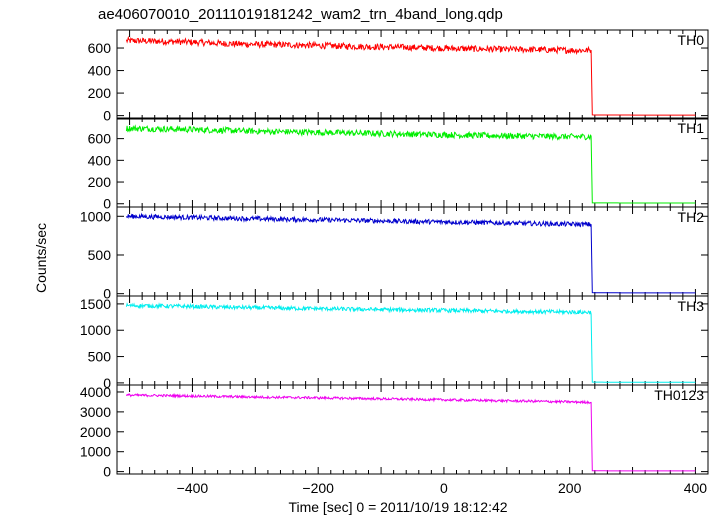  I want to click on x-tick-label: 400, so click(696, 488).